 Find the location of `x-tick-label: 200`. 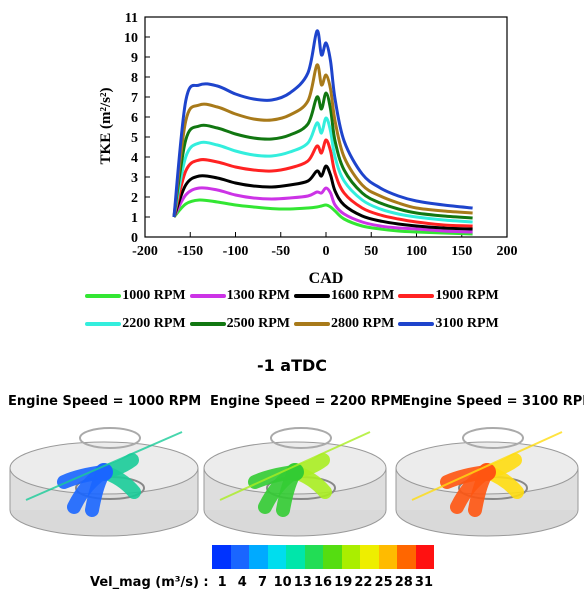

x-tick-label: 200 is located at coordinates (507, 251).